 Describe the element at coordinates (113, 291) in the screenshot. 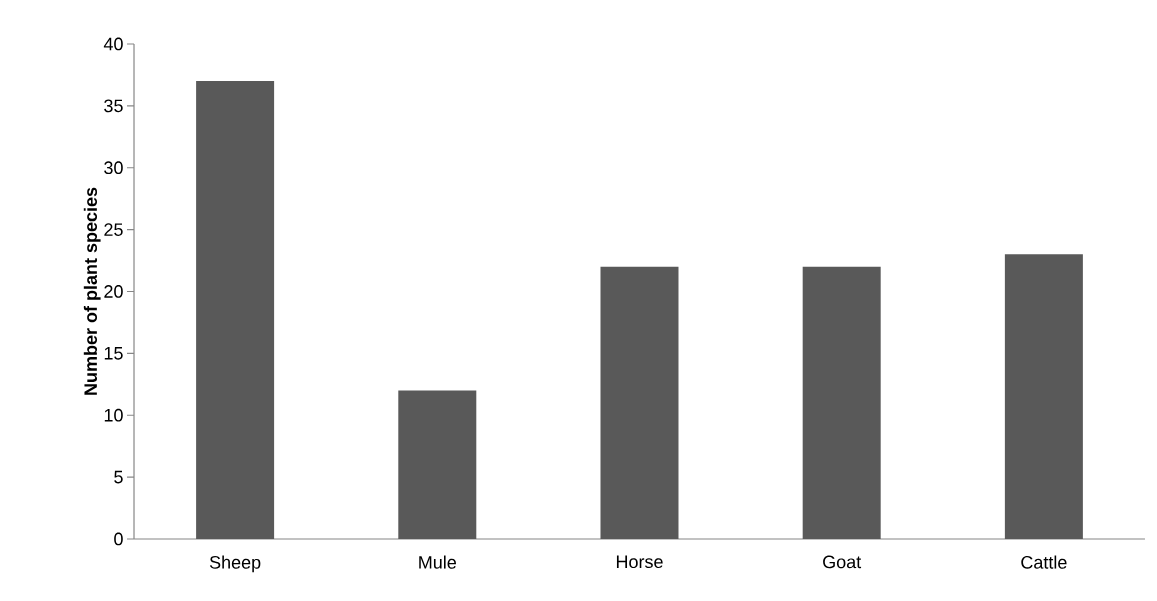

I see `y-tick-label: 20` at that location.